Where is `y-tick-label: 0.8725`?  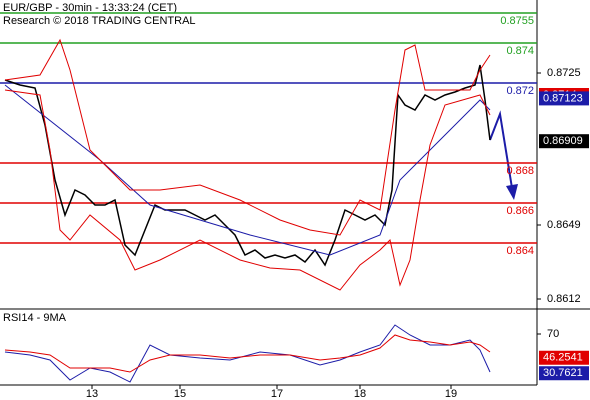
y-tick-label: 0.8725 is located at coordinates (564, 73).